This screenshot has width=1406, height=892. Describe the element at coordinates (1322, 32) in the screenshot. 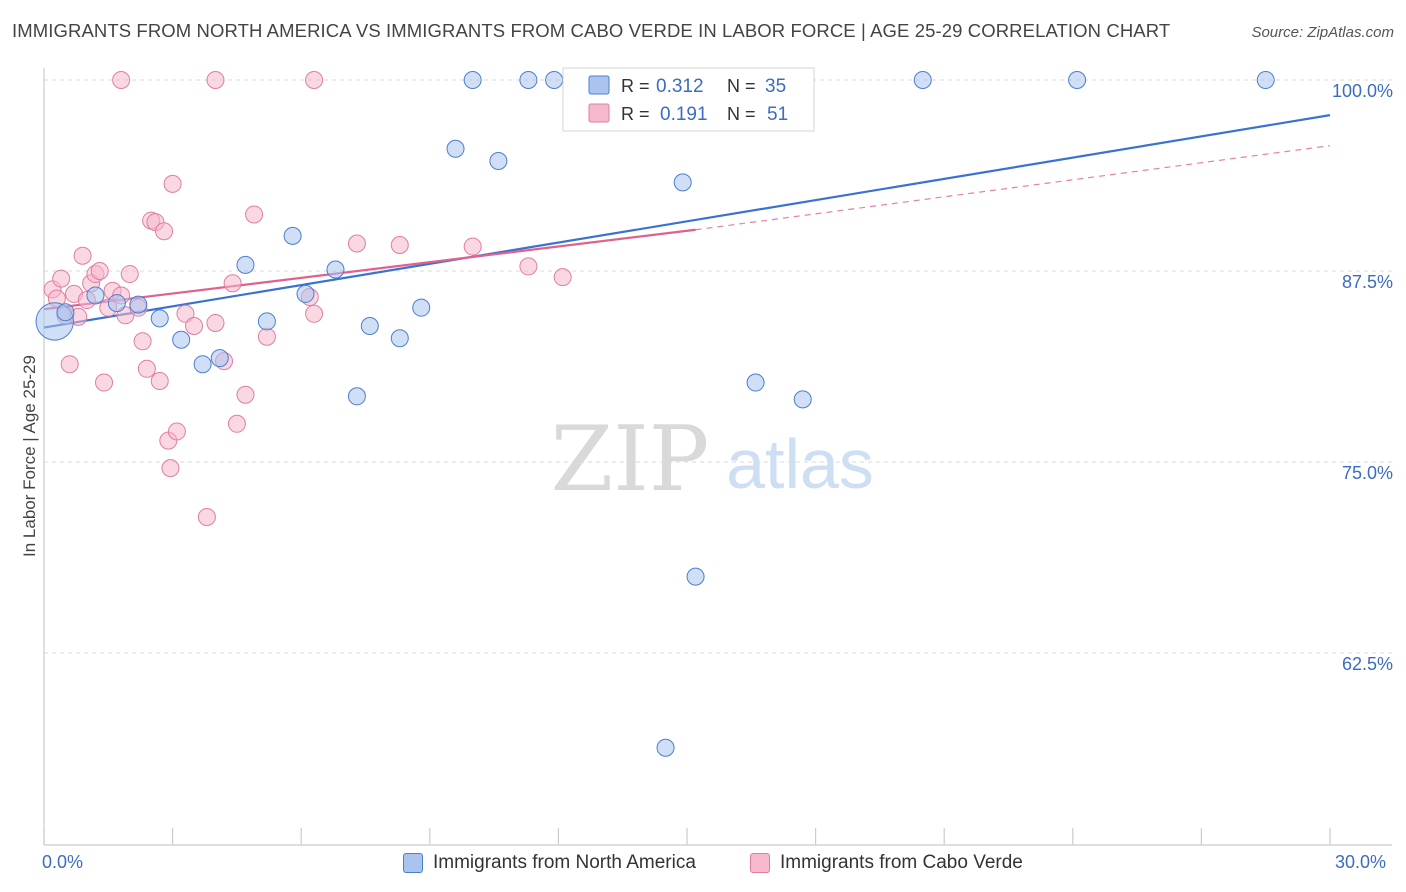

I see `source-credit: Source: ZipAtlas.com` at that location.